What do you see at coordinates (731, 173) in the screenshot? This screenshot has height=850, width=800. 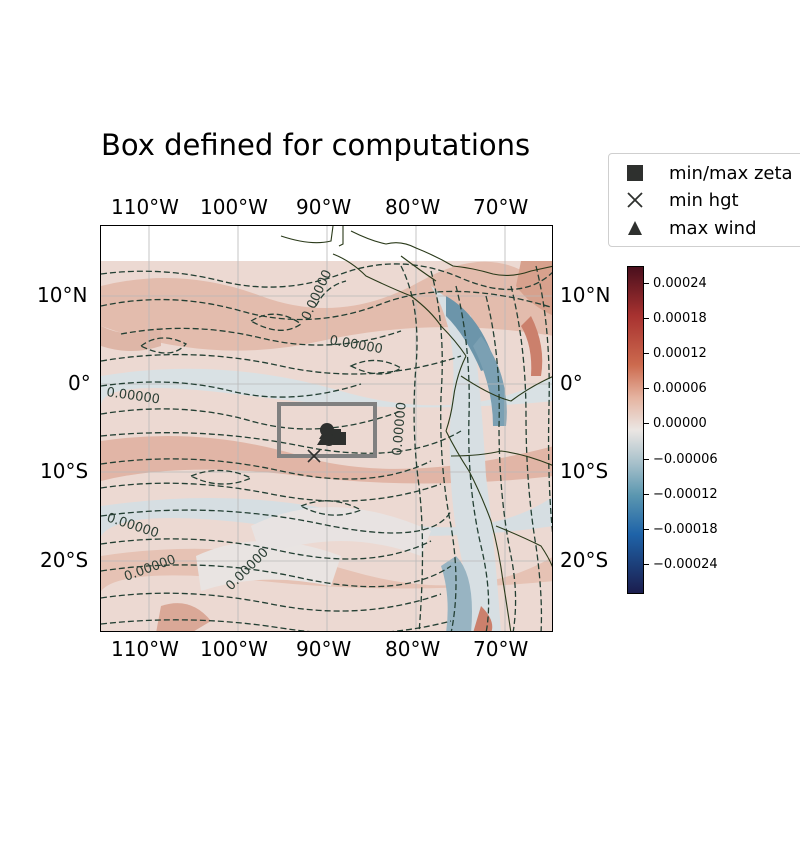 I see `legend-label: min/max zeta` at bounding box center [731, 173].